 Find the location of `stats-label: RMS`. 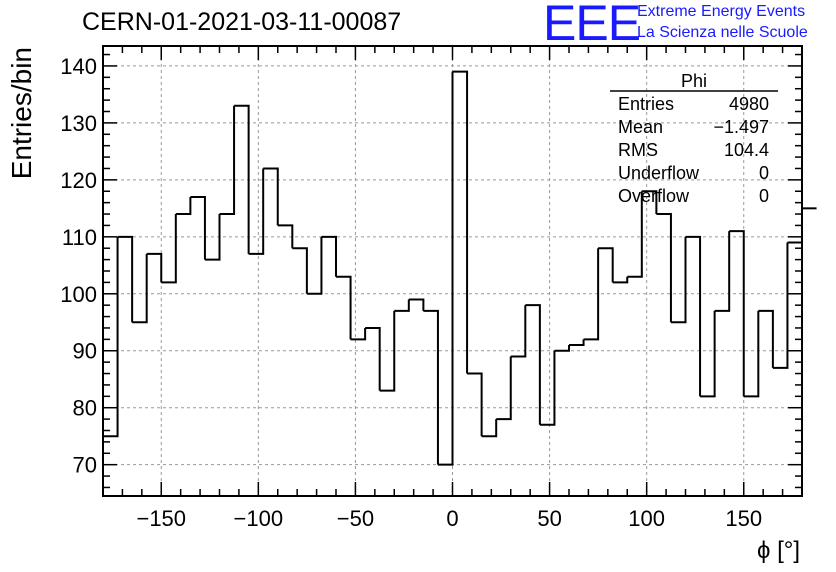

stats-label: RMS is located at coordinates (638, 150).